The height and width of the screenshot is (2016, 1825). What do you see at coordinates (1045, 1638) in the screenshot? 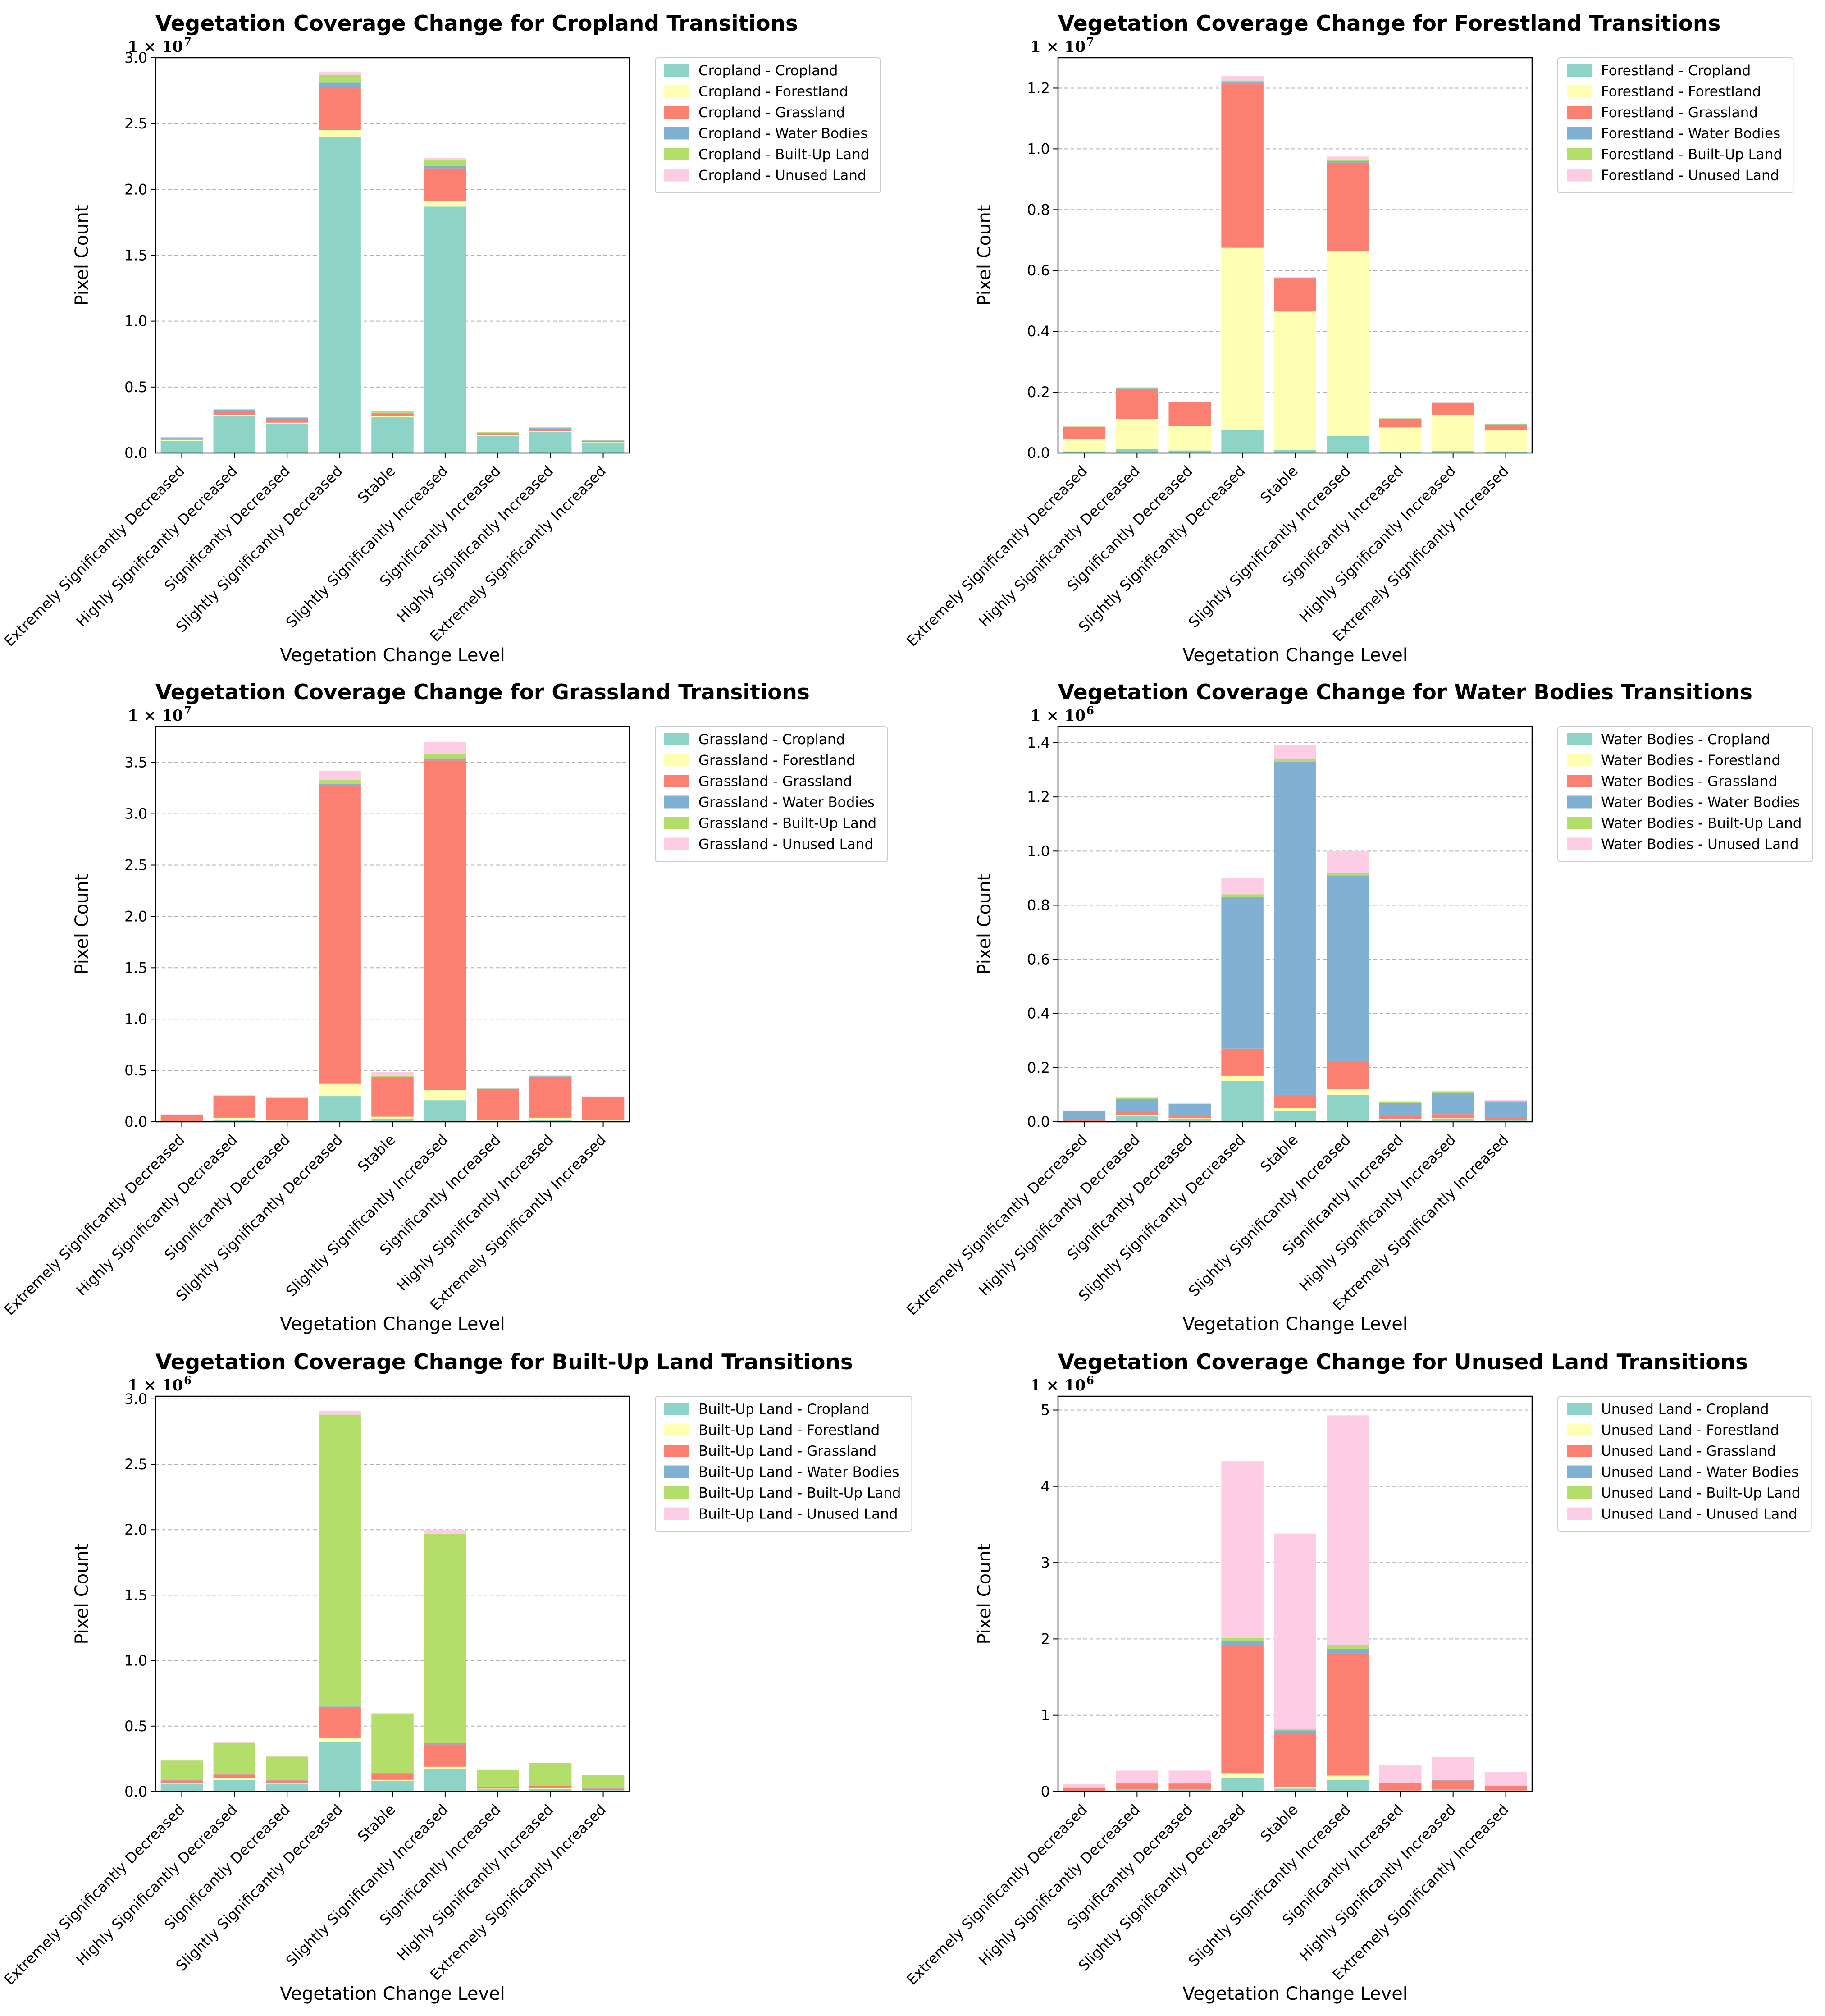
I see `y-tick-label: 2` at bounding box center [1045, 1638].